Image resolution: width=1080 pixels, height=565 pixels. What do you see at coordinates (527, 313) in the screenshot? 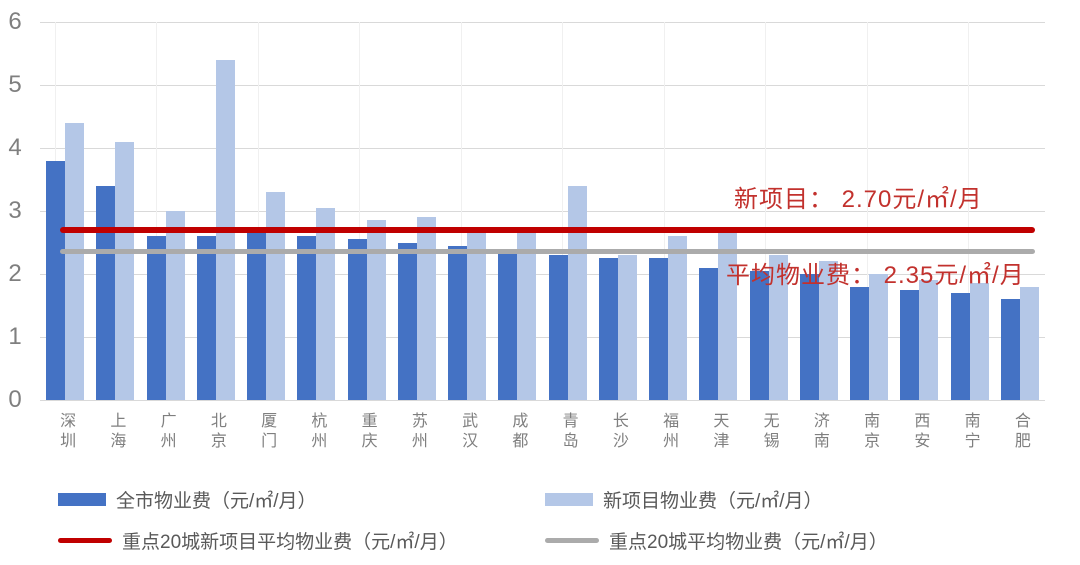
I see `bar-newproject-成都` at bounding box center [527, 313].